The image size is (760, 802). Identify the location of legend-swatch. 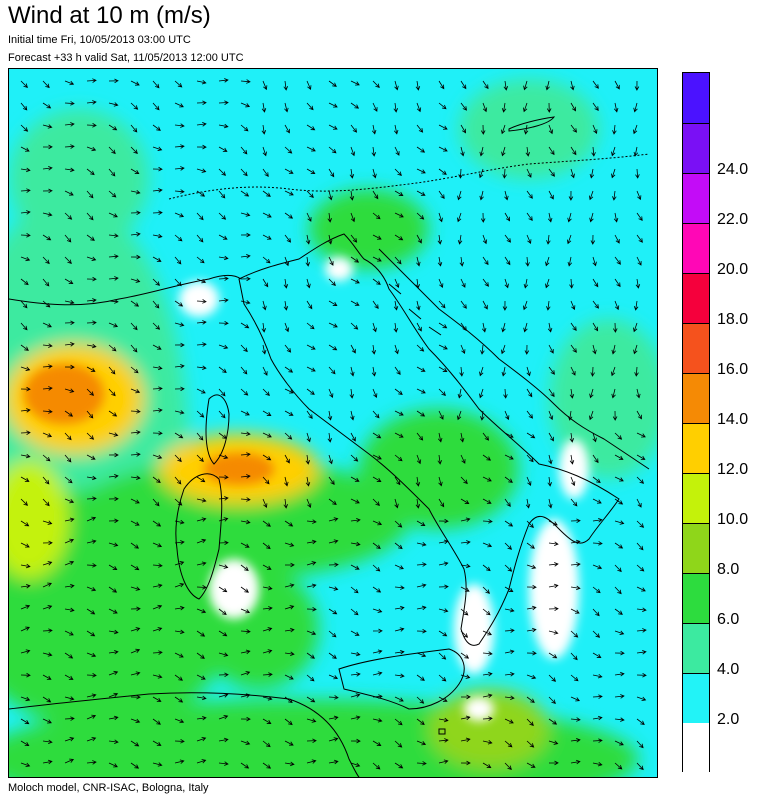
(696, 448).